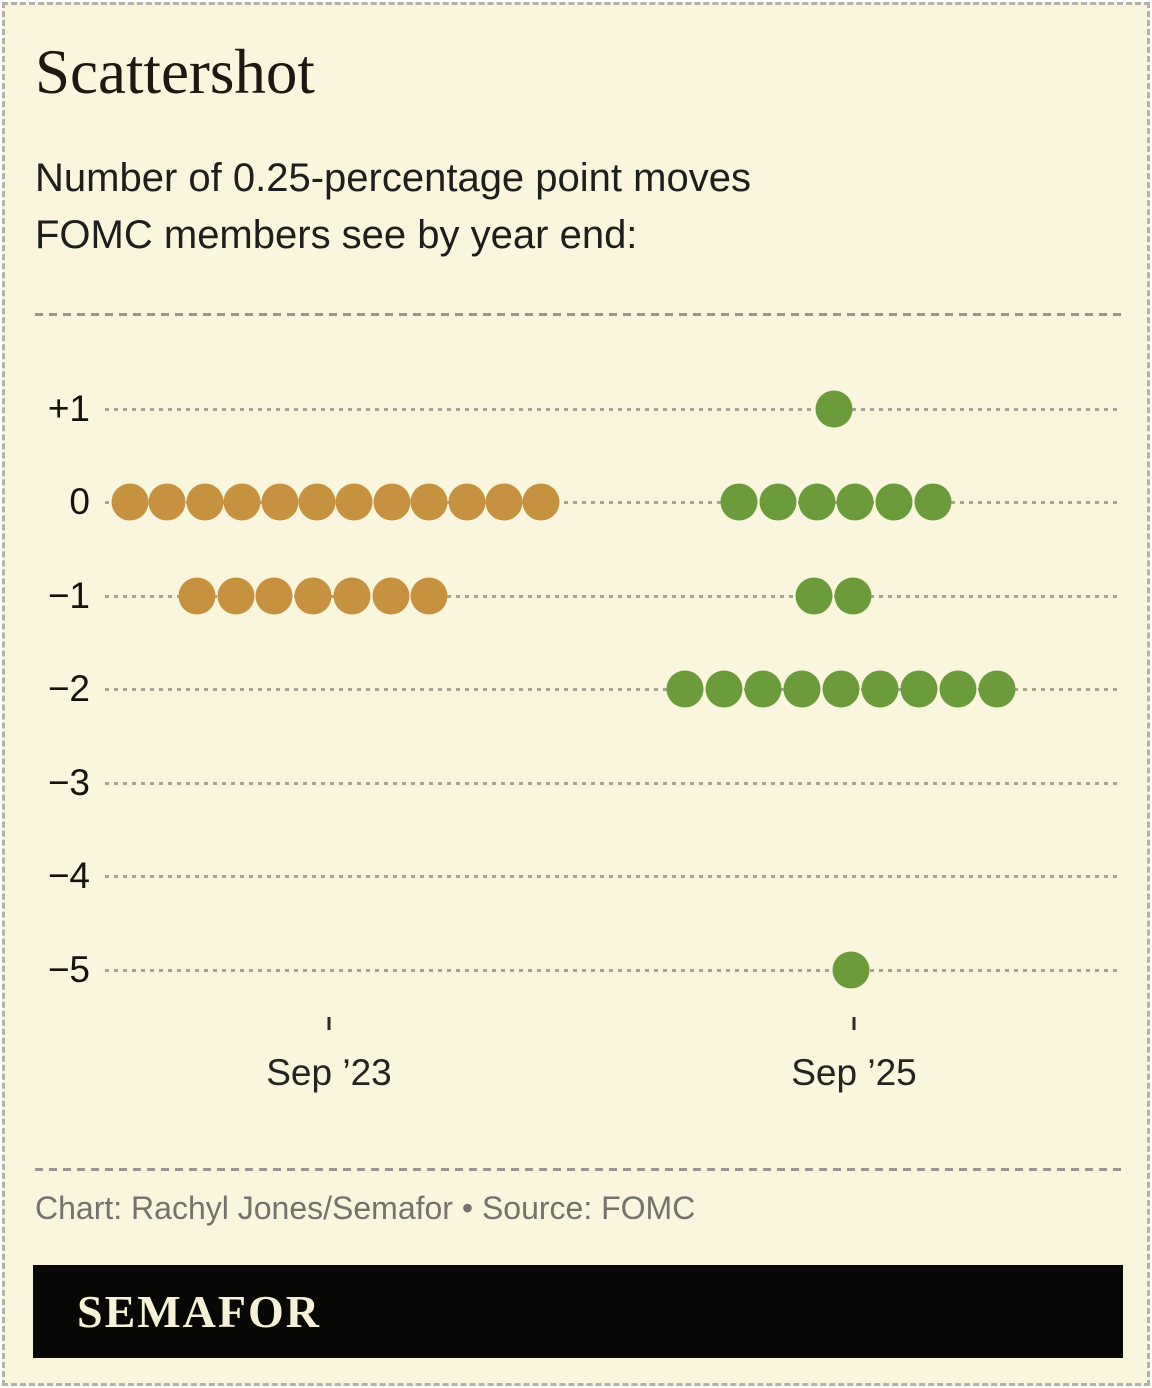  What do you see at coordinates (578, 1311) in the screenshot?
I see `semafor-logo-bar: SEMAFOR` at bounding box center [578, 1311].